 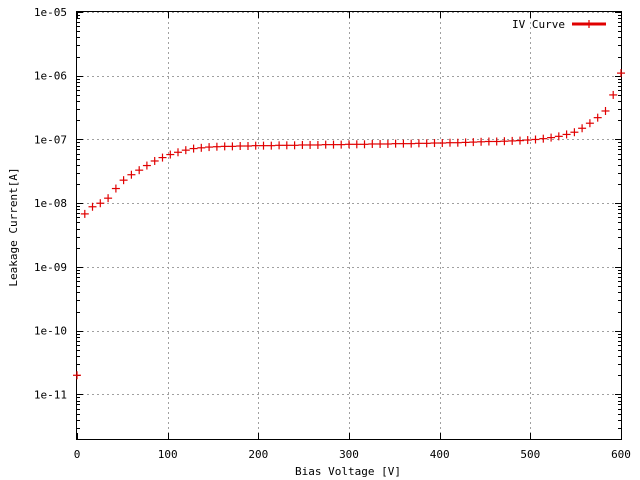 What do you see at coordinates (538, 24) in the screenshot?
I see `legend-label: IV Curve` at bounding box center [538, 24].